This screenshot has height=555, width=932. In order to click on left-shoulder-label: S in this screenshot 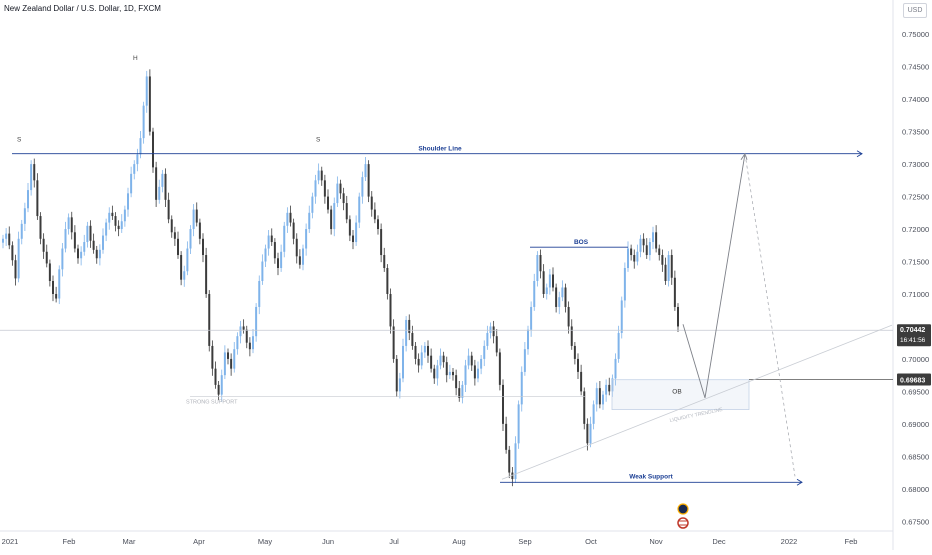, I will do `click(19, 139)`.